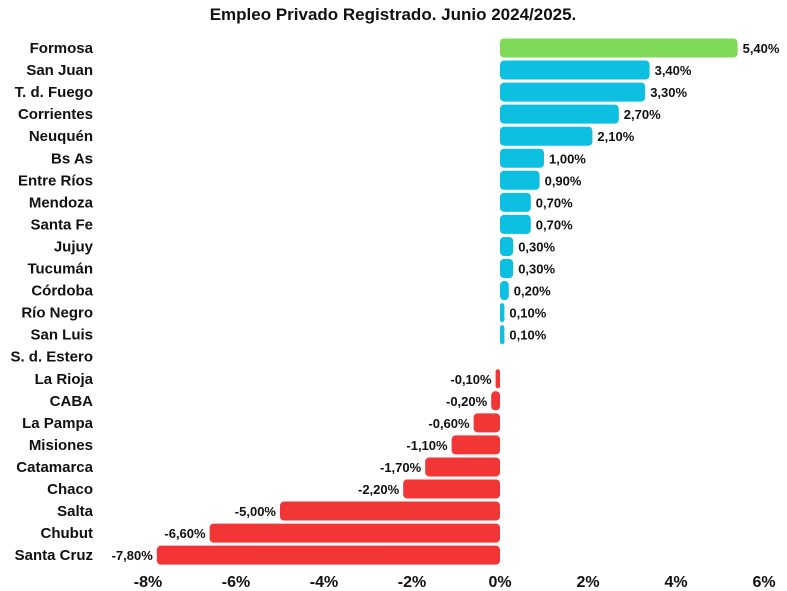 The width and height of the screenshot is (787, 591). I want to click on value-label: 0,90%, so click(563, 180).